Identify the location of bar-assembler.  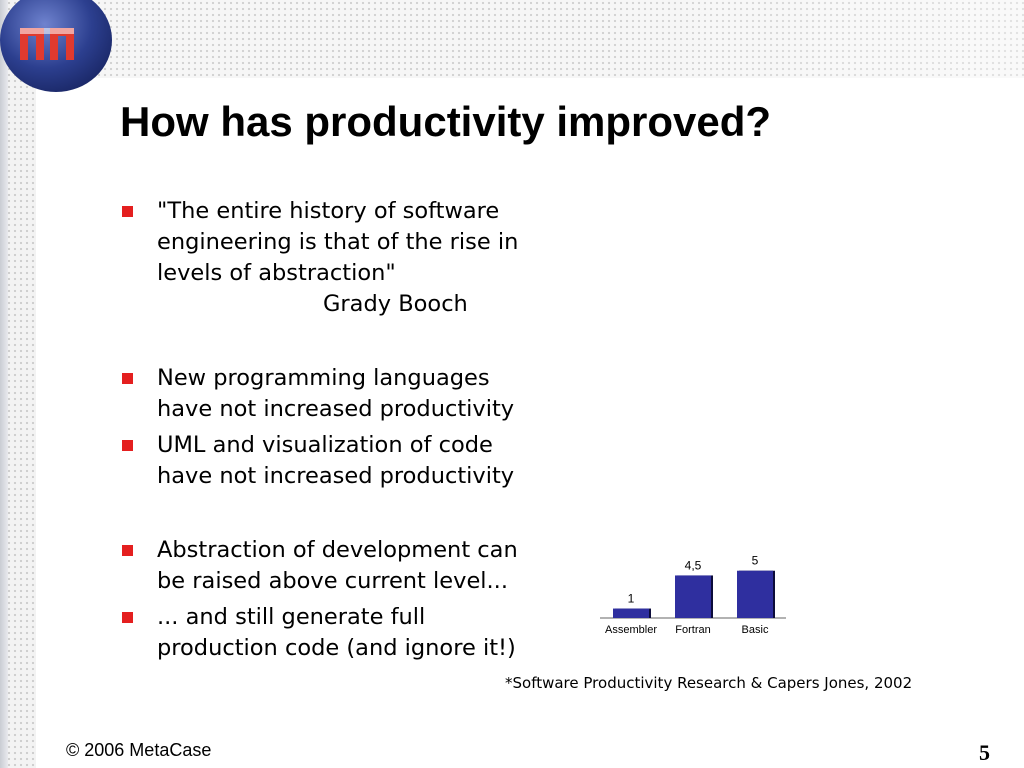
(631, 613).